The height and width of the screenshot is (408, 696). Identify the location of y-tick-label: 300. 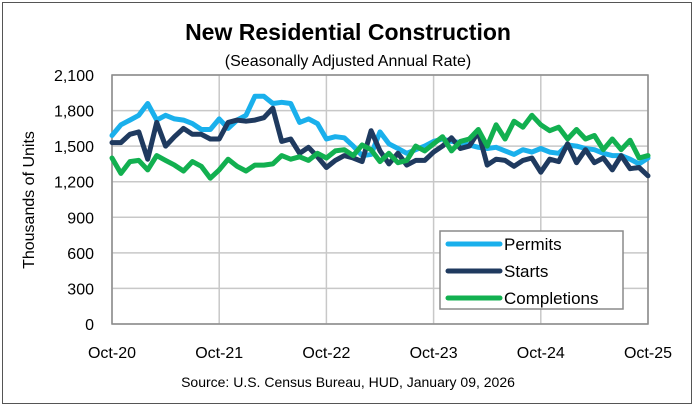
(80, 289).